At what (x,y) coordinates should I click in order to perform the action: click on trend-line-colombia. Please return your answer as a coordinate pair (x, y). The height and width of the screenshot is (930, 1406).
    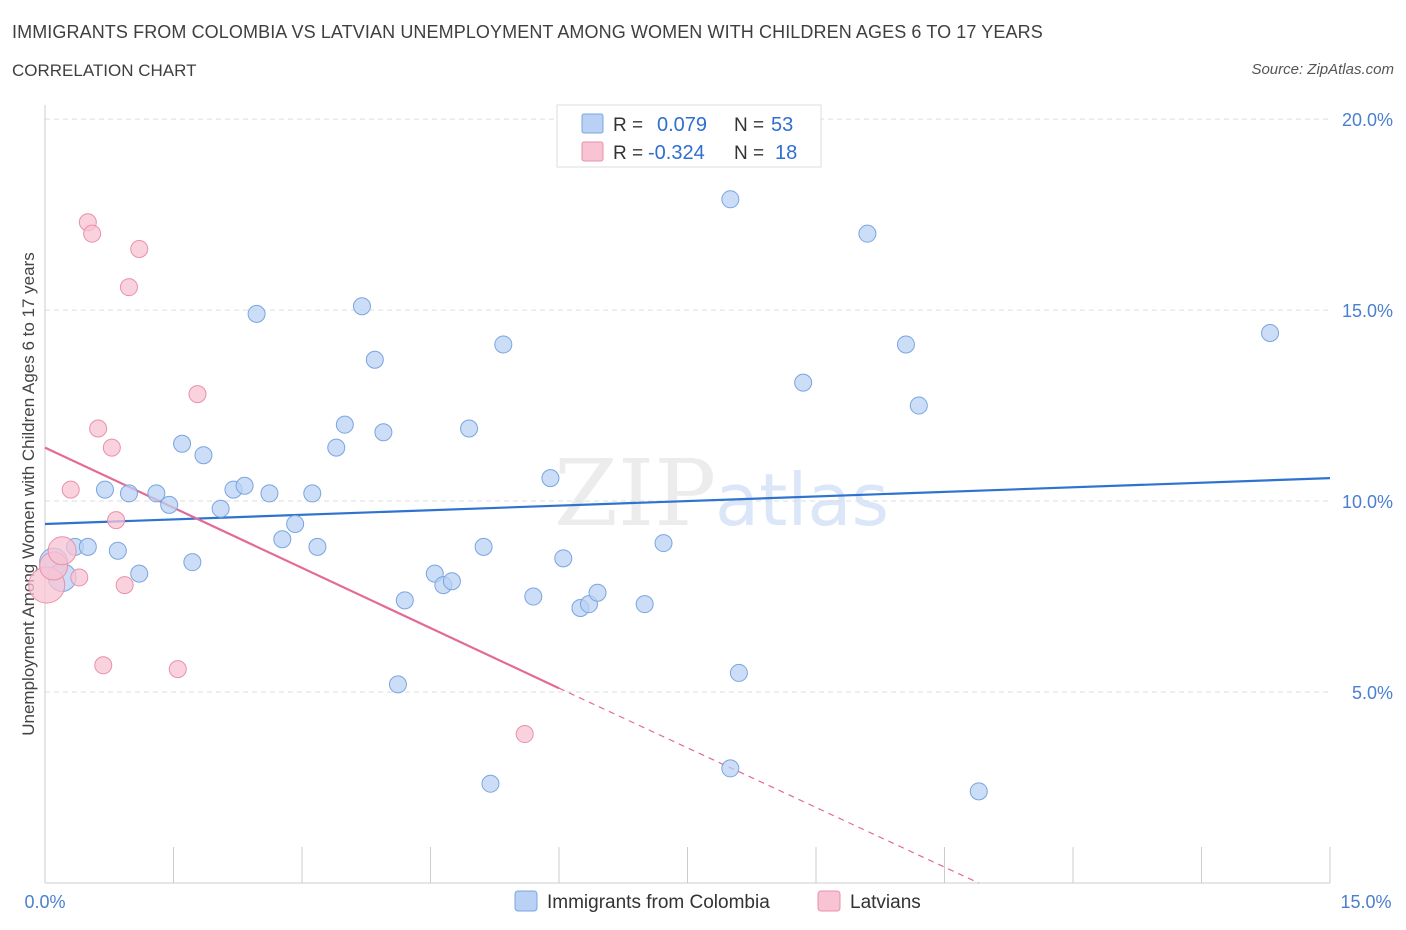
    Looking at the image, I should click on (687, 501).